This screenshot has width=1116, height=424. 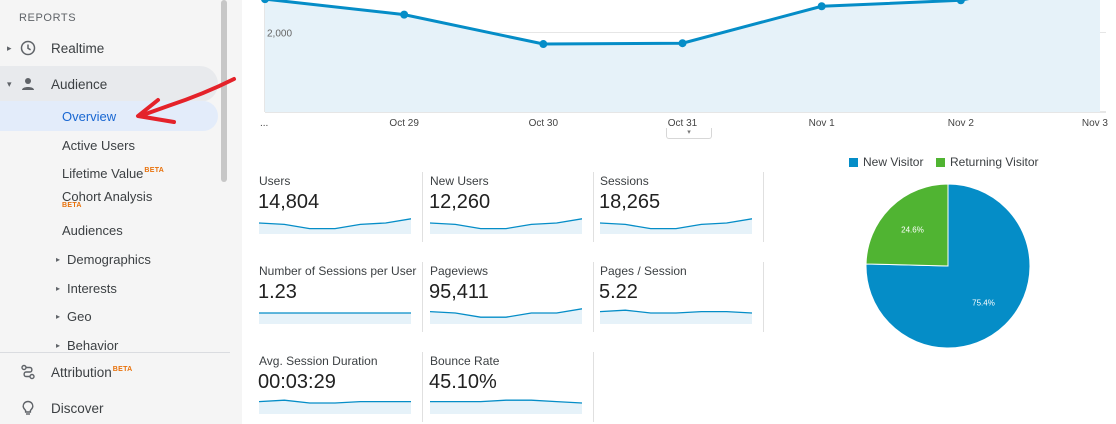 What do you see at coordinates (680, 207) in the screenshot?
I see `metric-card: Sessions 18,265` at bounding box center [680, 207].